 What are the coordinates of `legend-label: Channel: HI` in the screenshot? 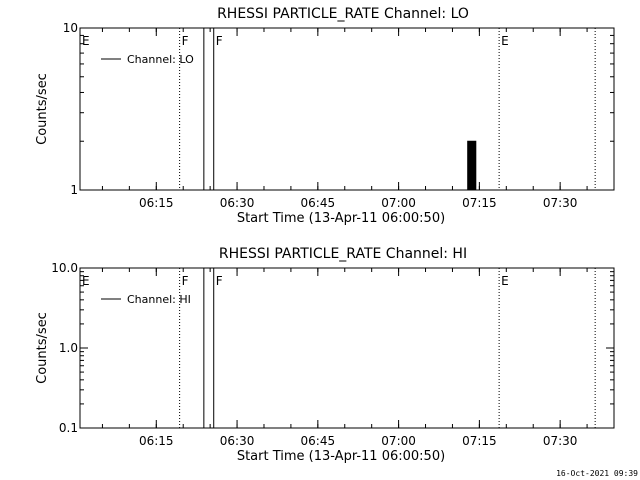 It's located at (159, 299).